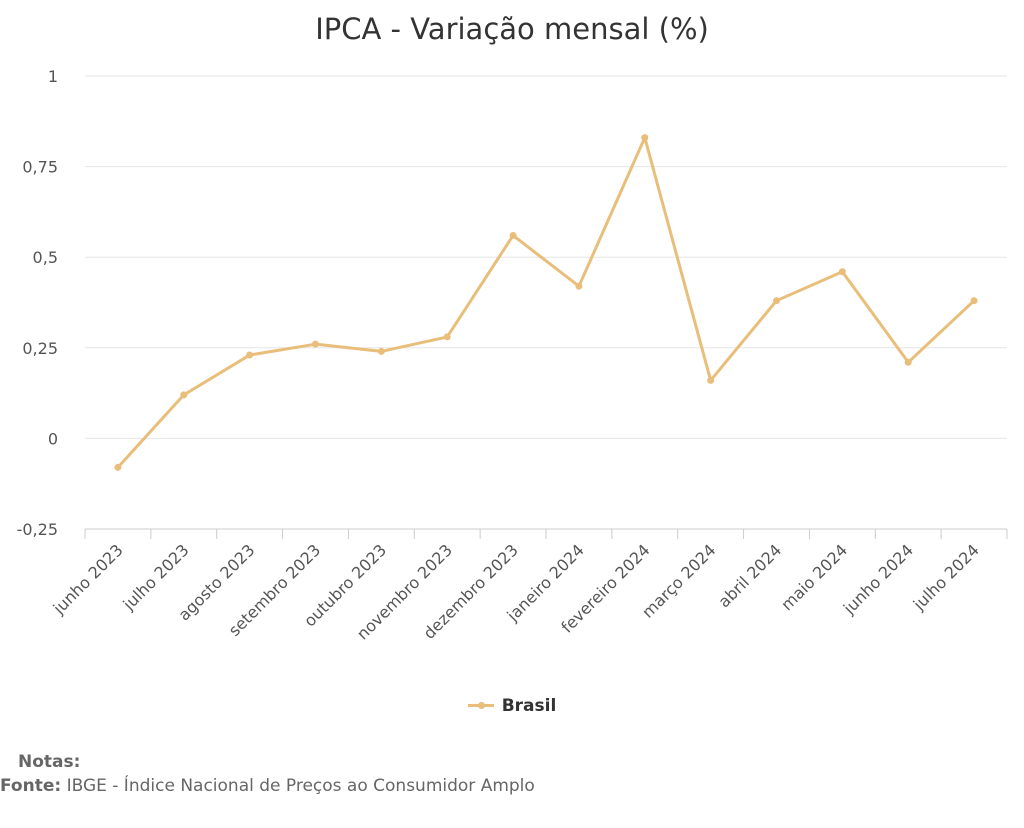  I want to click on source-label: Fonte:, so click(31, 786).